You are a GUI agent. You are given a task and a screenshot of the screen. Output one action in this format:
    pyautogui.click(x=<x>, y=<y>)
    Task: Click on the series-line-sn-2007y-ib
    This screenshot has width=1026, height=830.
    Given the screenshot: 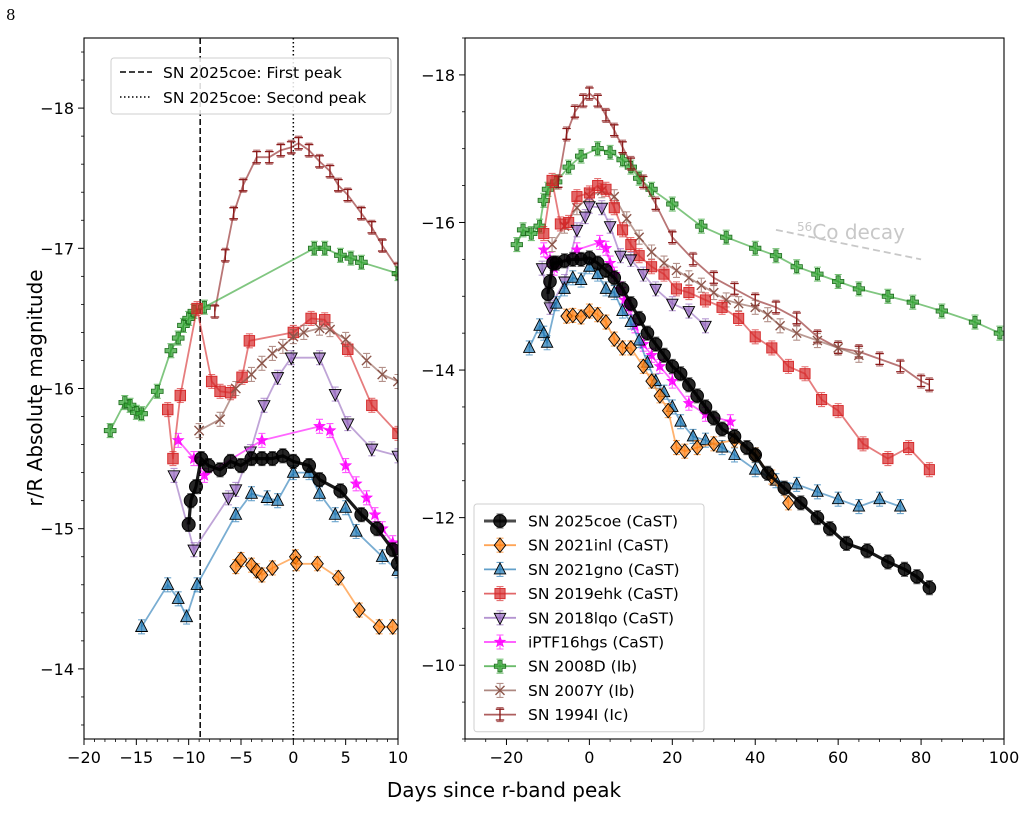 What is the action you would take?
    pyautogui.click(x=298, y=379)
    